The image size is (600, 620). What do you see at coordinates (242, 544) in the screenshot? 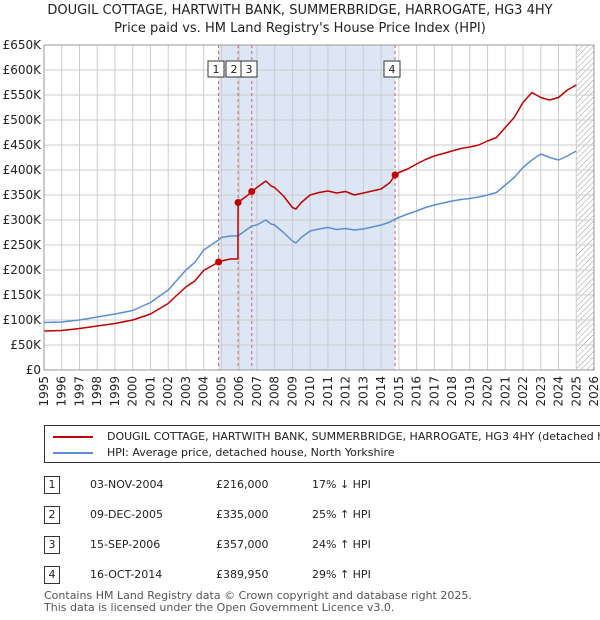
I see `sale-price: £357,000` at bounding box center [242, 544].